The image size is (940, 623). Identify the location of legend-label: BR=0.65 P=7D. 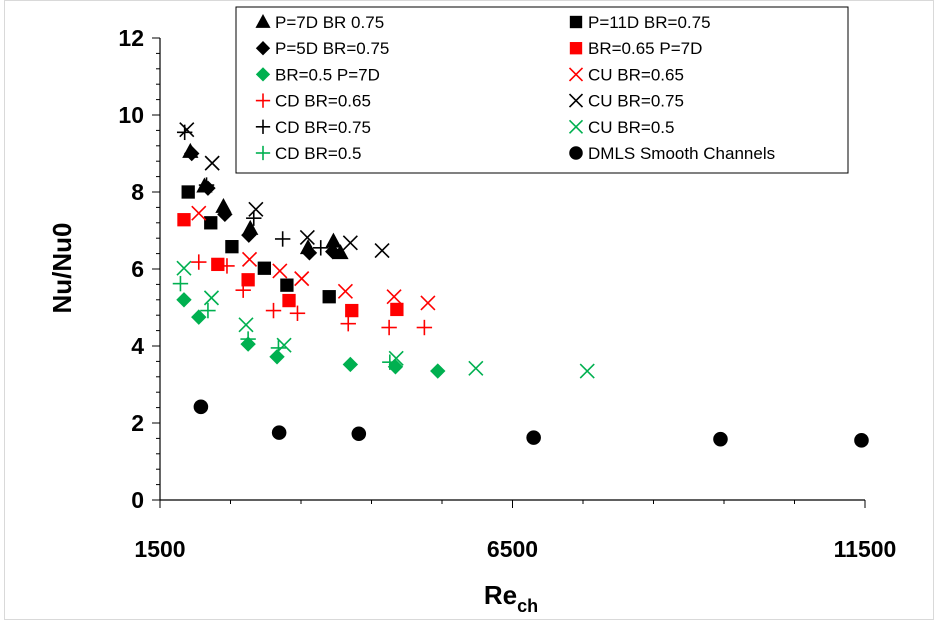
(645, 48).